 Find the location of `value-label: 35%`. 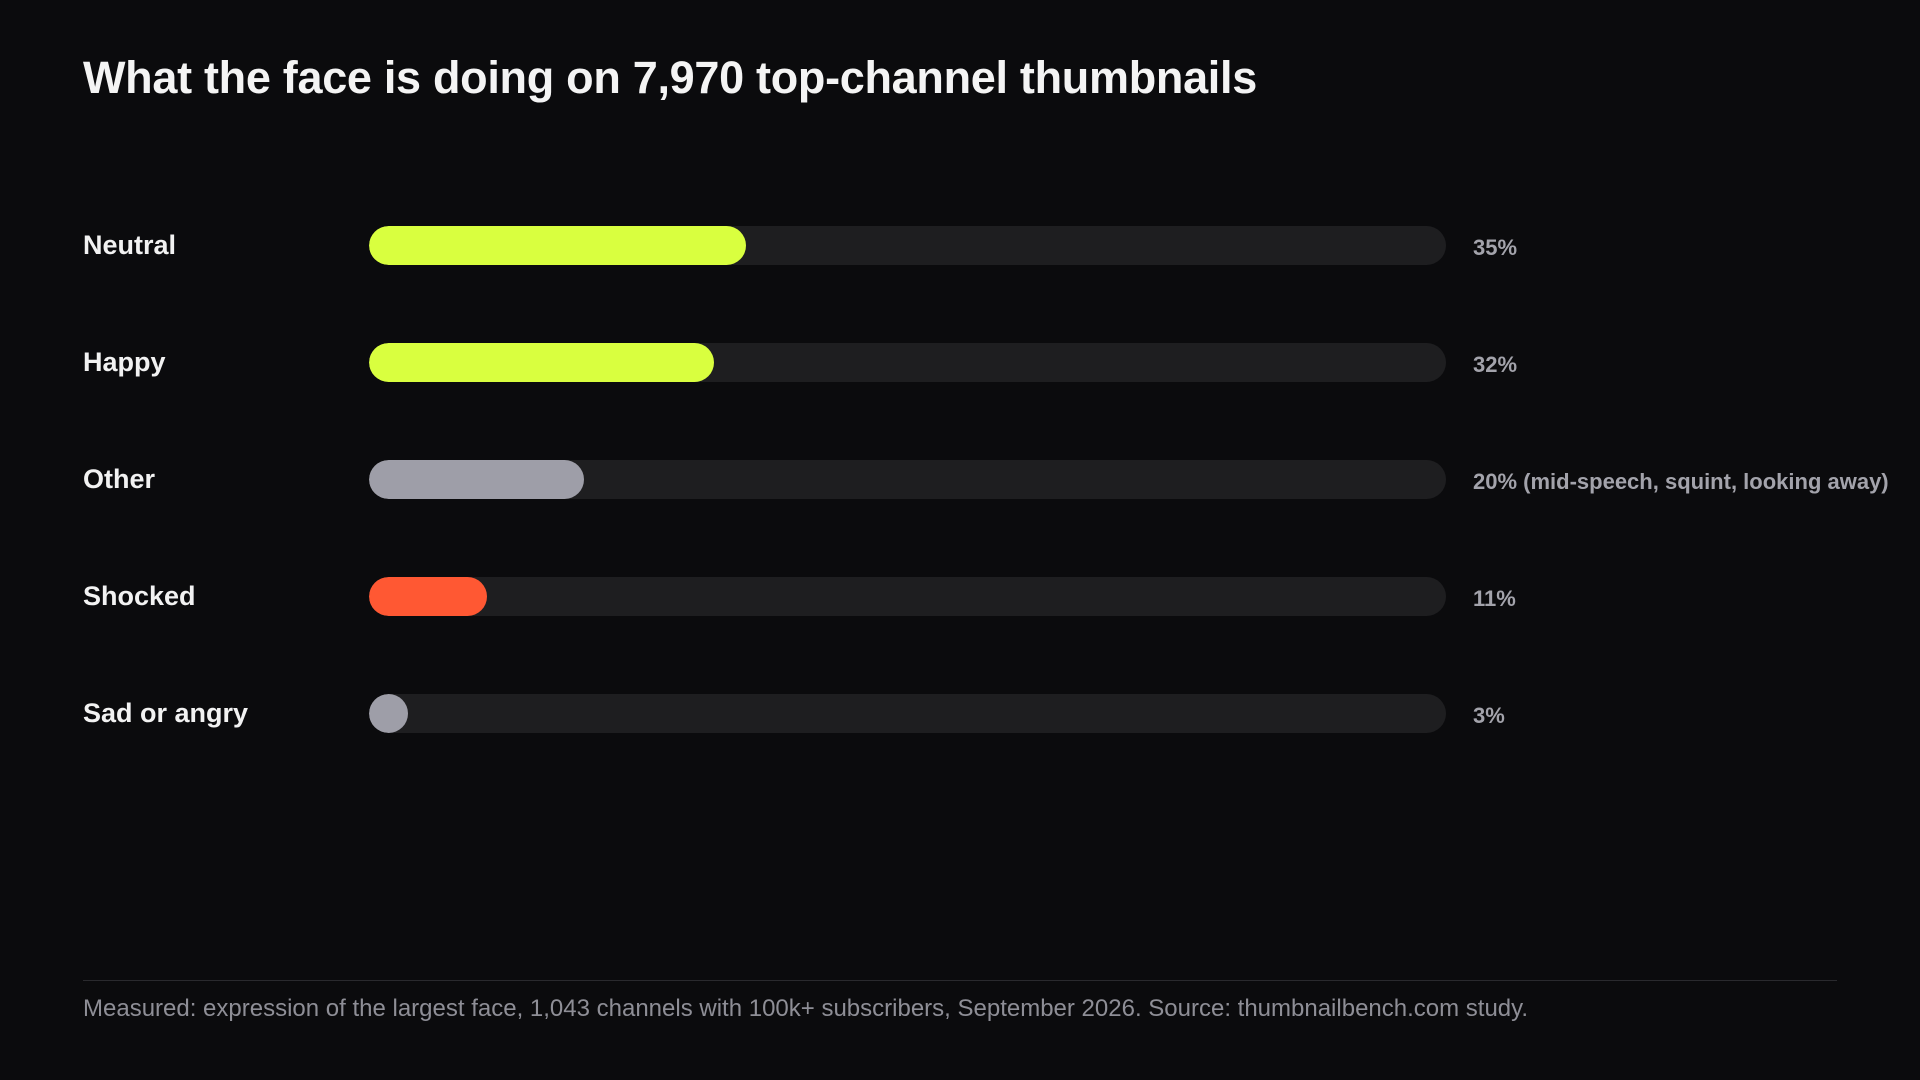

value-label: 35% is located at coordinates (1495, 247).